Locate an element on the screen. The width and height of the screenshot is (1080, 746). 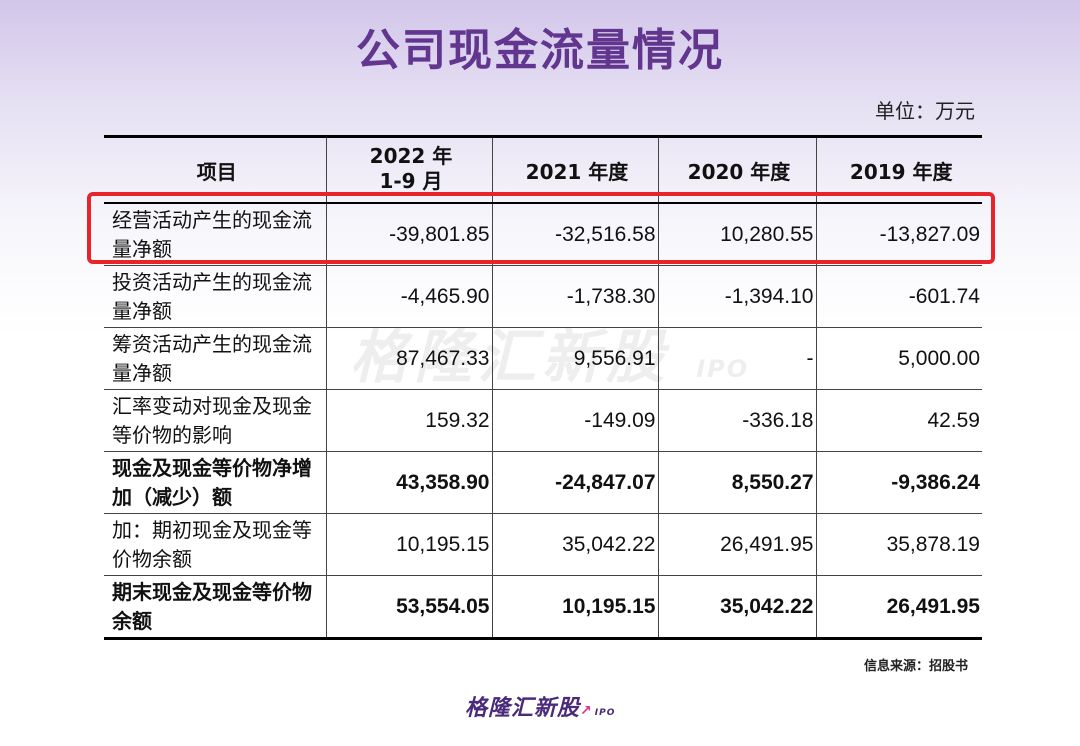
unit-label: 单位：万元 is located at coordinates (925, 111).